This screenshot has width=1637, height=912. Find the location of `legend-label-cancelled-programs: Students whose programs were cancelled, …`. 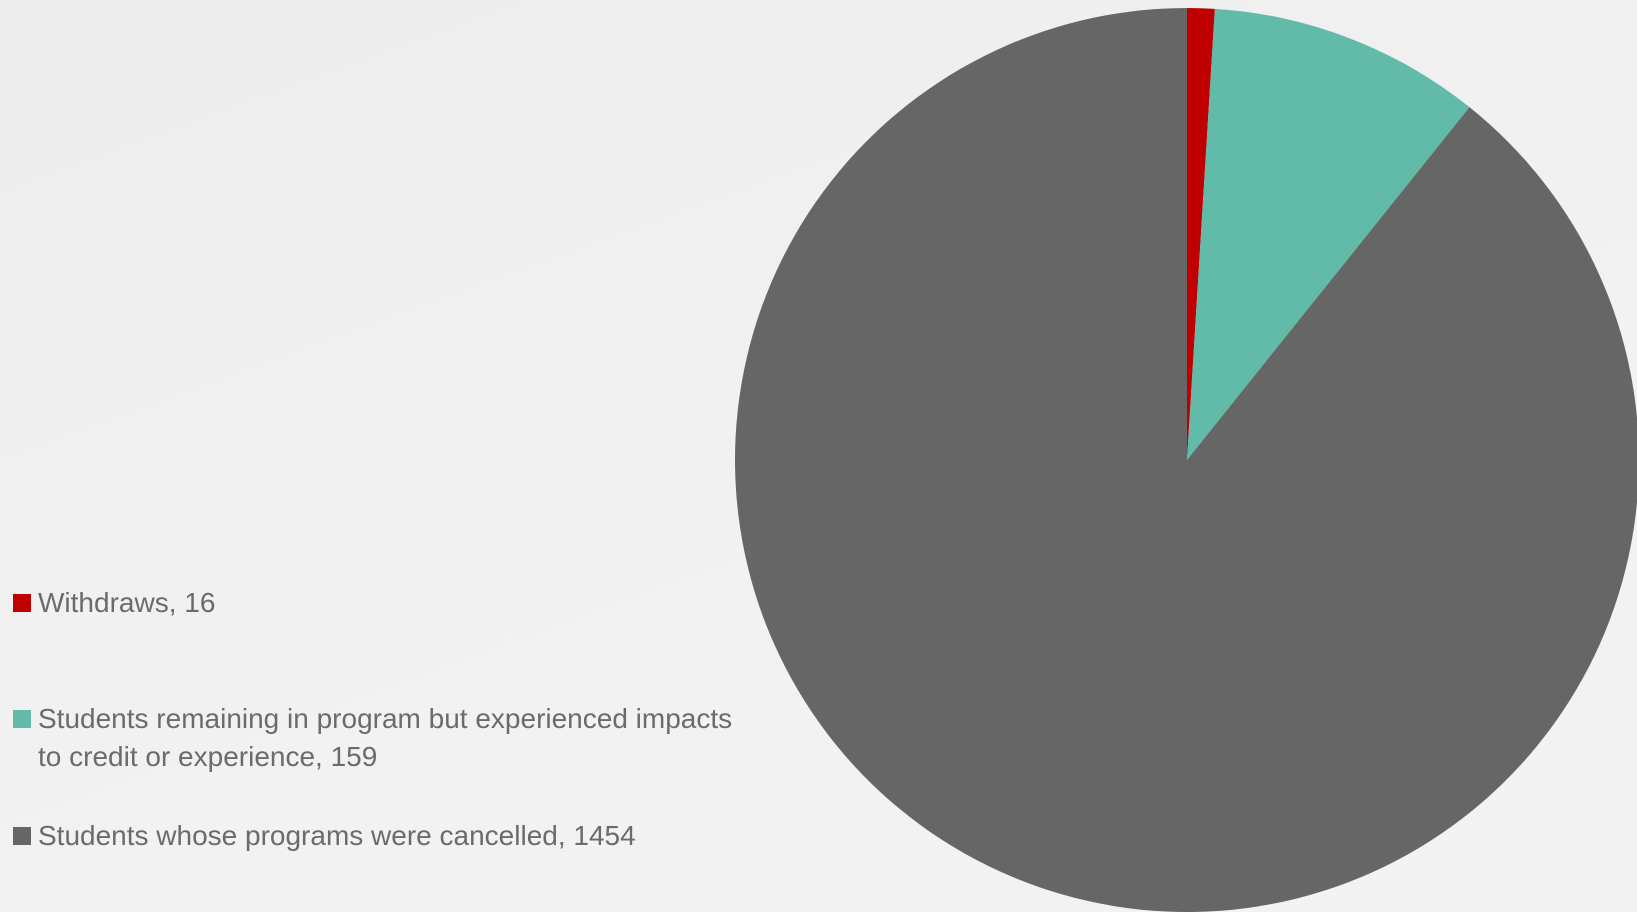

legend-label-cancelled-programs: Students whose programs were cancelled, … is located at coordinates (337, 835).